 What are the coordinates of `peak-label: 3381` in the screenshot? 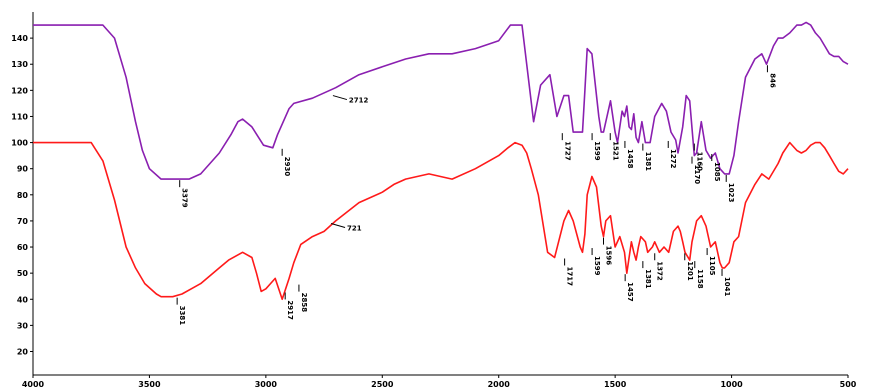 It's located at (182, 316).